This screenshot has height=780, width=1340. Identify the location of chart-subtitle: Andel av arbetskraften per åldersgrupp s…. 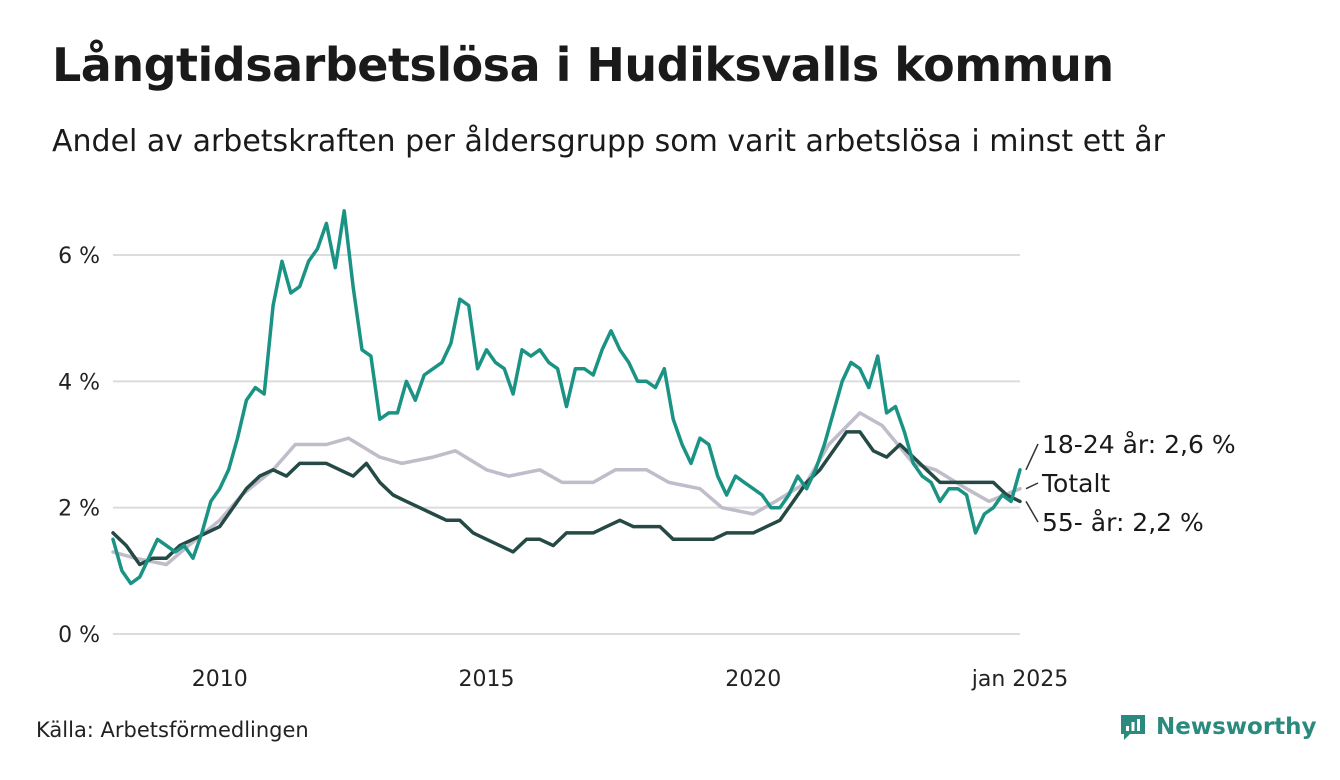
(608, 141).